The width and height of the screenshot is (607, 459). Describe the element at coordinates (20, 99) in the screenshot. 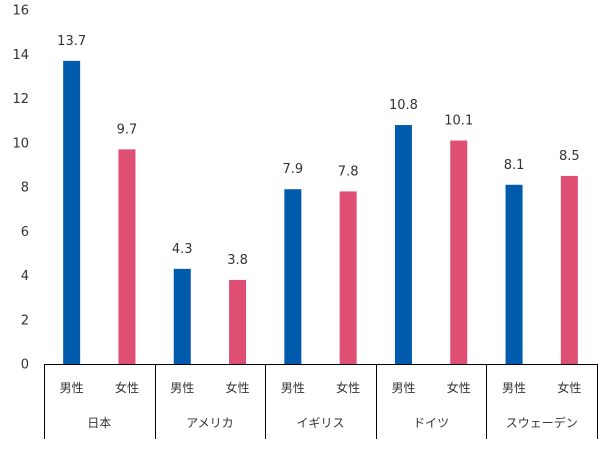

I see `y-tick-label-12: 12` at that location.